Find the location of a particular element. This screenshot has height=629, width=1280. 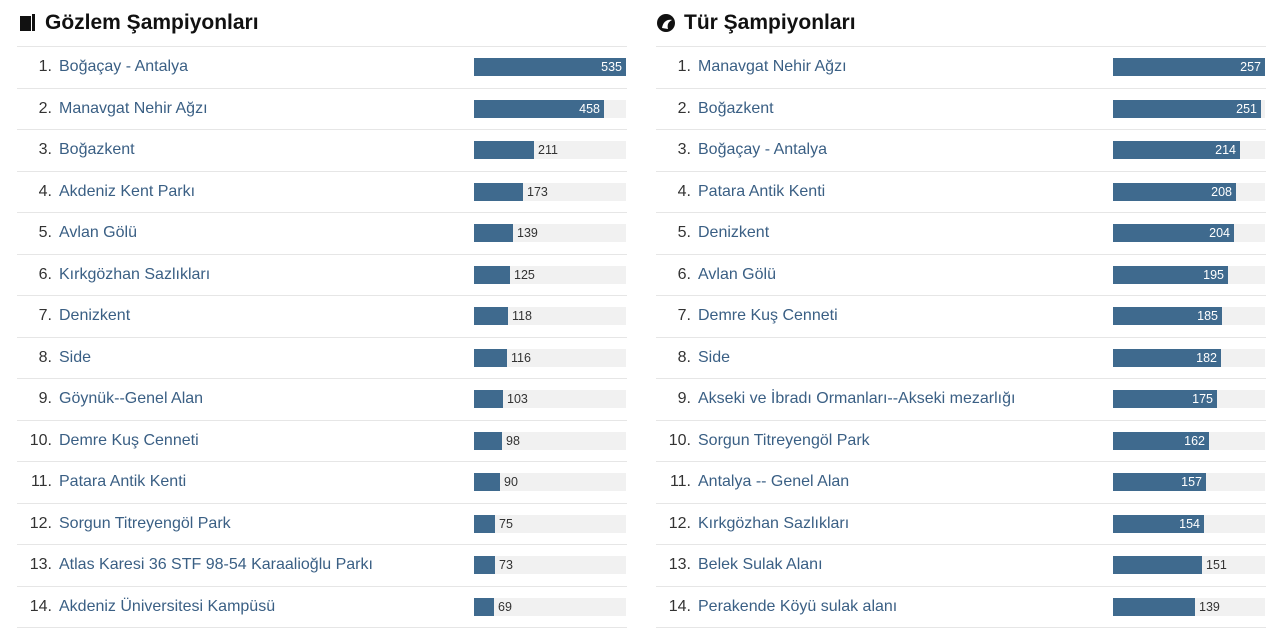

list-item: 10. Sorgun Titreyengöl Park 162 is located at coordinates (961, 441).